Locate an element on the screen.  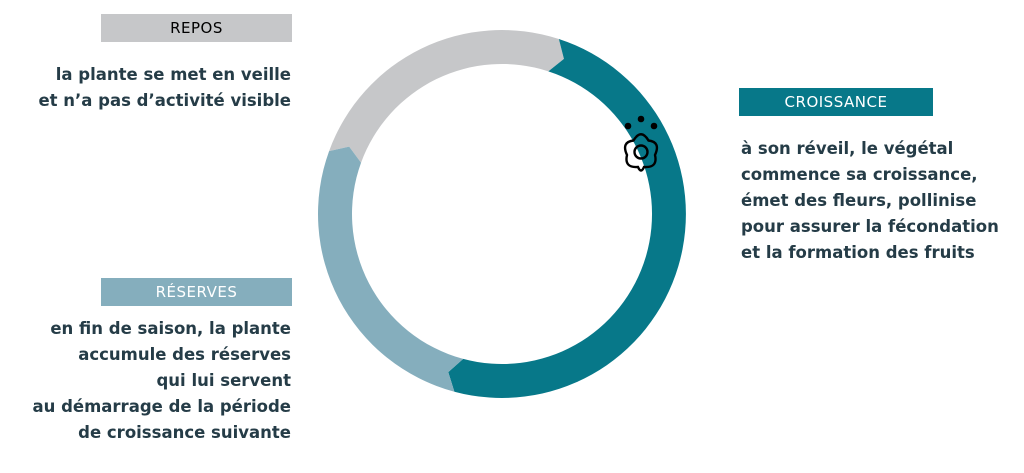
croissance-line: commence sa croissance, is located at coordinates (859, 174).